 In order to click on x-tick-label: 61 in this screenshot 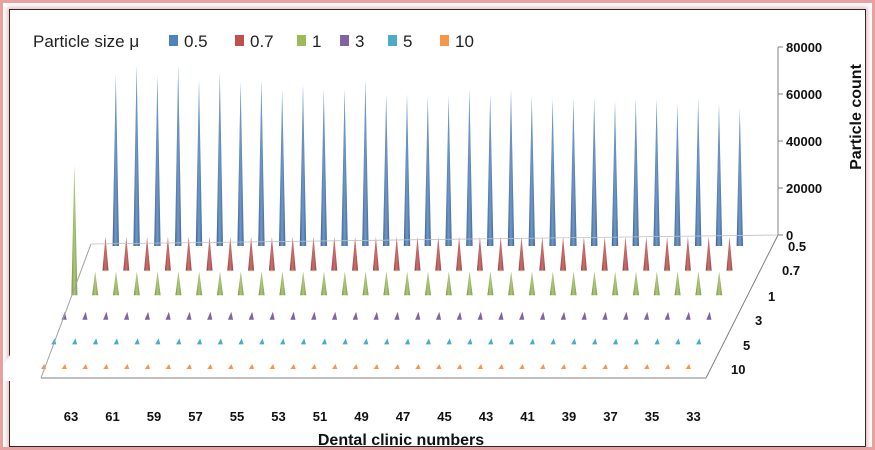, I will do `click(112, 416)`.